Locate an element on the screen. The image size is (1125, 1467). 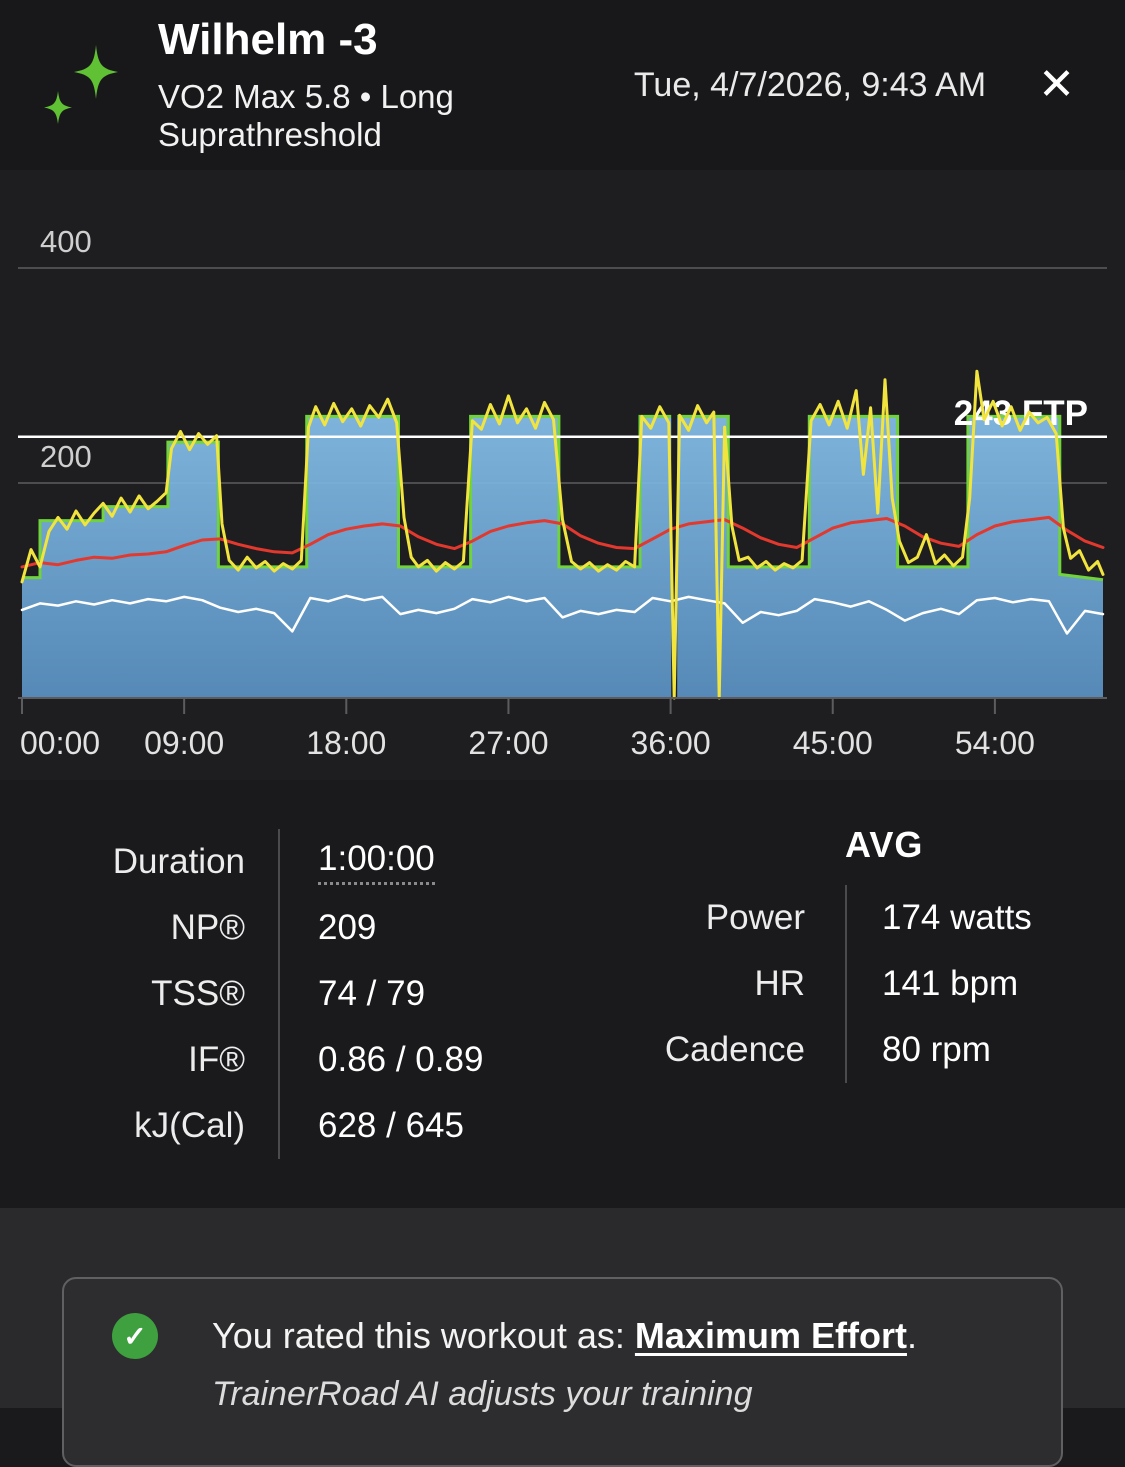
stat-row-avg-hr: HR 141 bpm is located at coordinates (882, 984).